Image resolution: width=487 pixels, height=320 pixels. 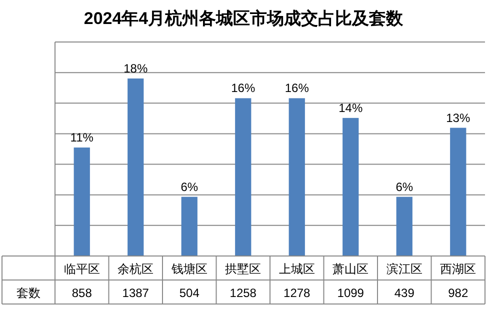 I want to click on x-tick-label: 西湖区, so click(x=458, y=269).